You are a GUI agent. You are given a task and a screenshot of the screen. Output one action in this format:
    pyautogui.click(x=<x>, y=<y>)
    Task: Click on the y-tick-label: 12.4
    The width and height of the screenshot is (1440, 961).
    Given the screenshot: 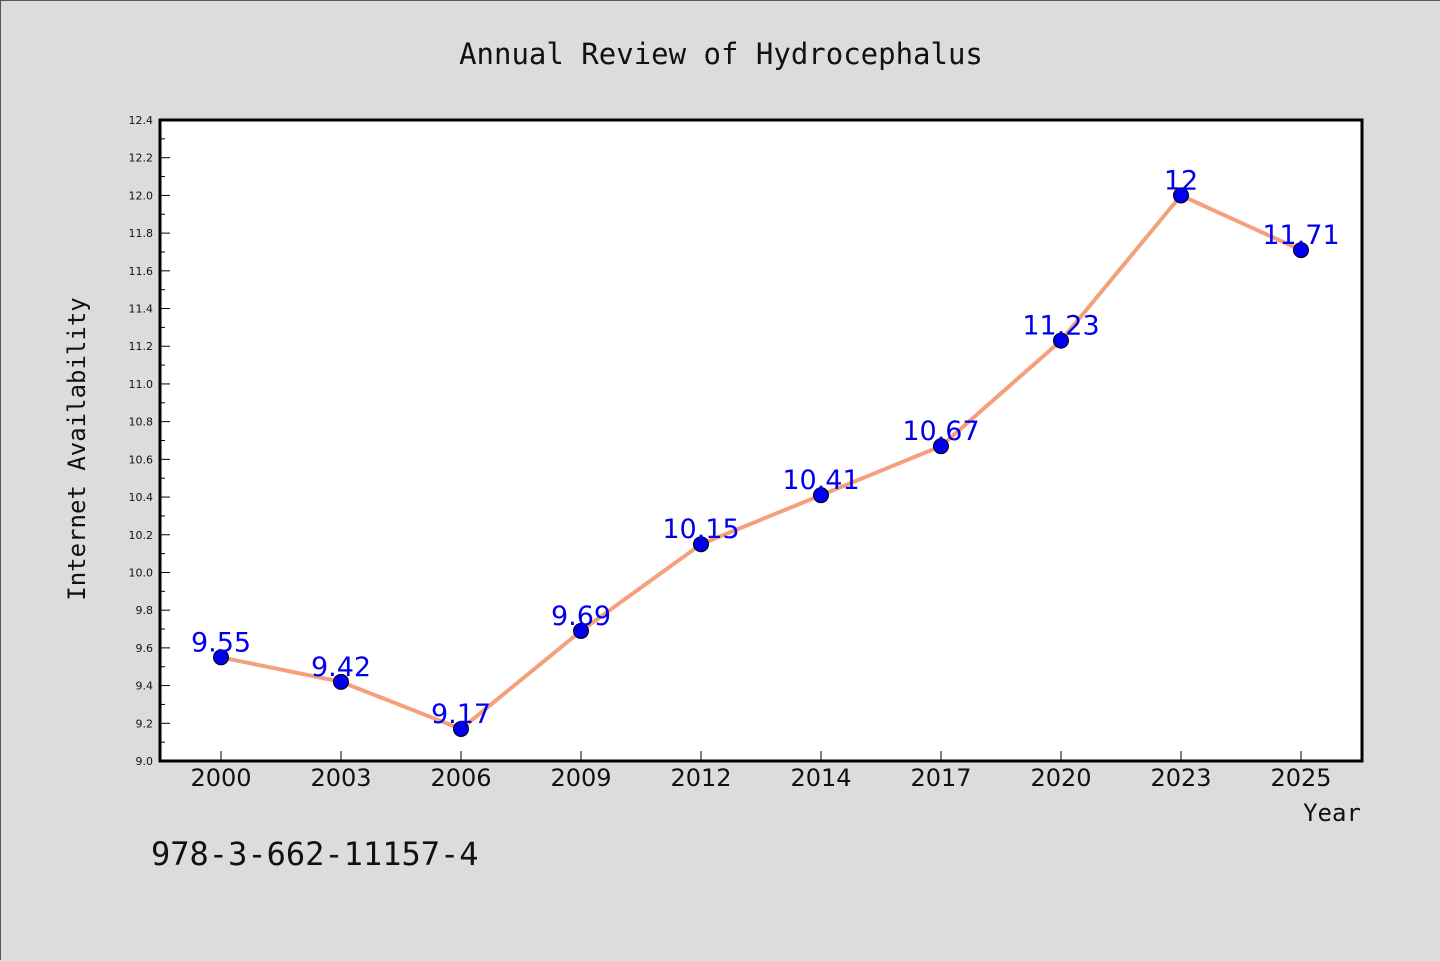 What is the action you would take?
    pyautogui.click(x=141, y=120)
    